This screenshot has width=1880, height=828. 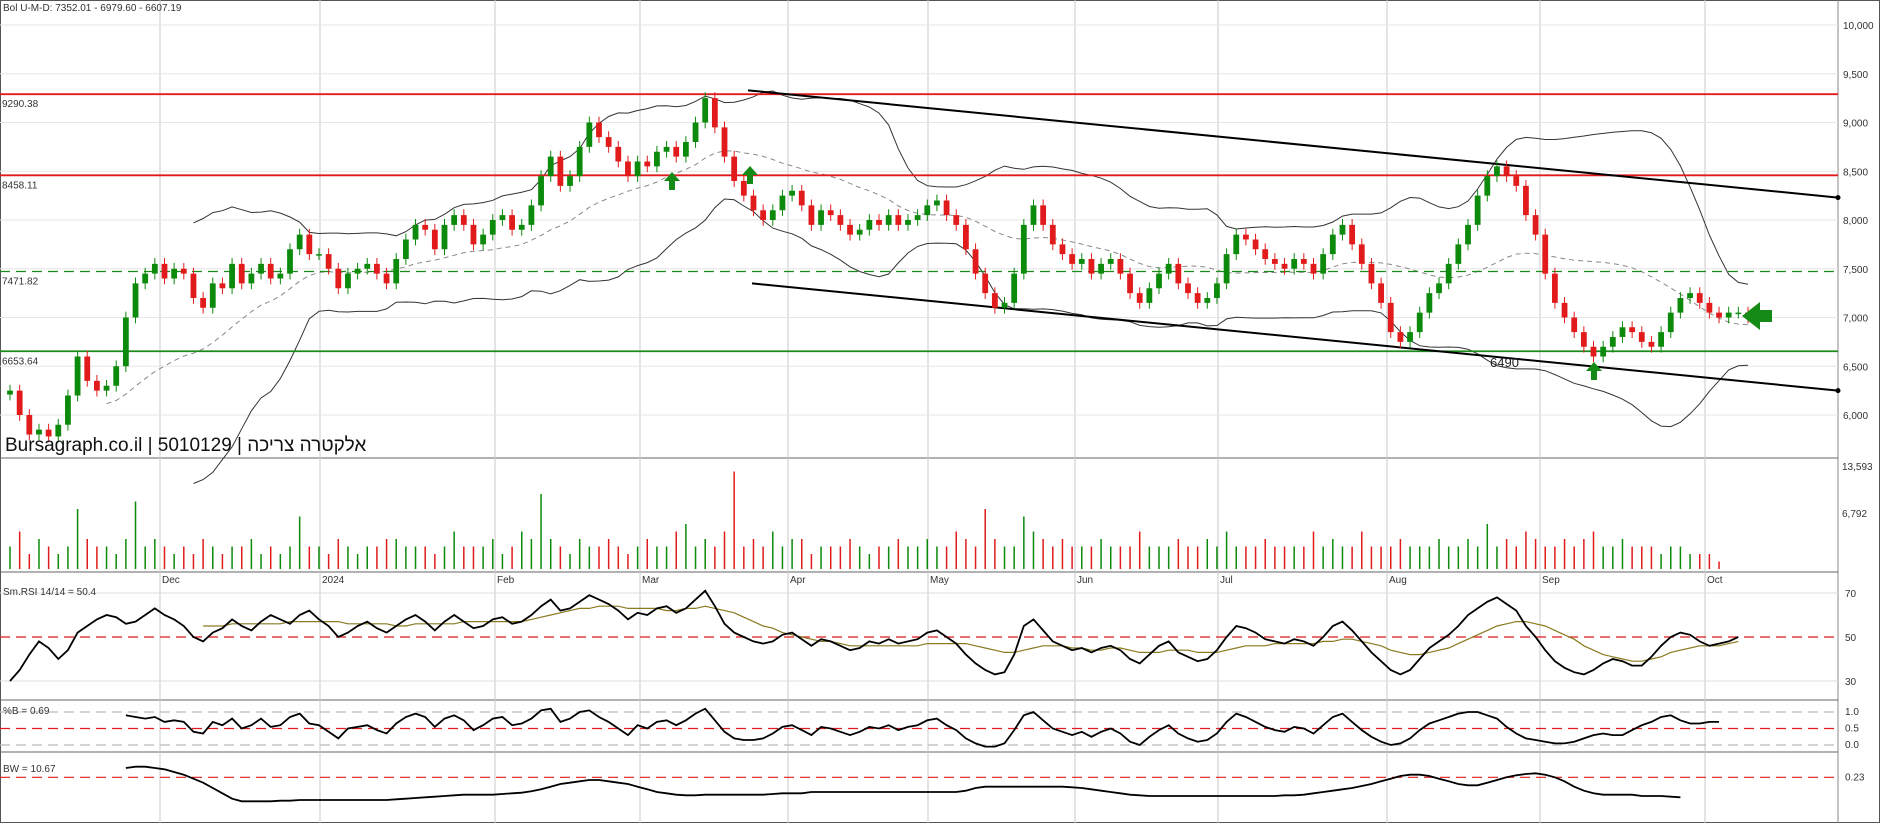 I want to click on volume-bars, so click(x=864, y=520).